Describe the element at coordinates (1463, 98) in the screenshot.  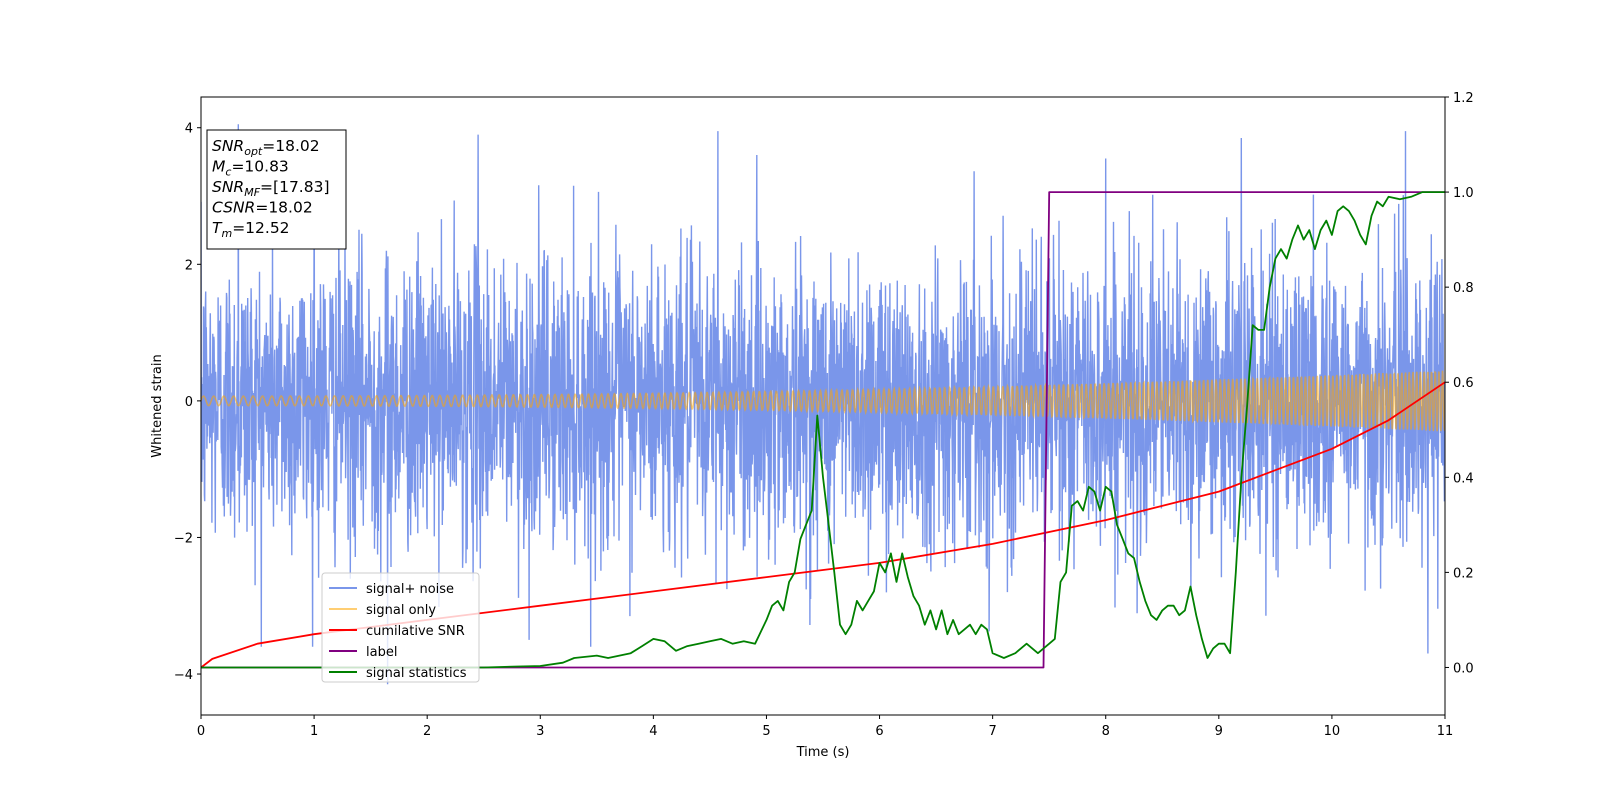
I see `y2-tick-label: 1.2` at that location.